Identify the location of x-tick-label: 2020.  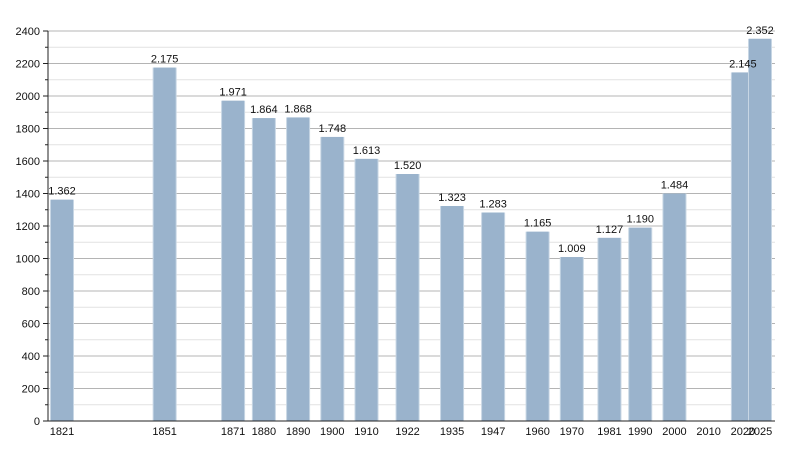
(743, 432).